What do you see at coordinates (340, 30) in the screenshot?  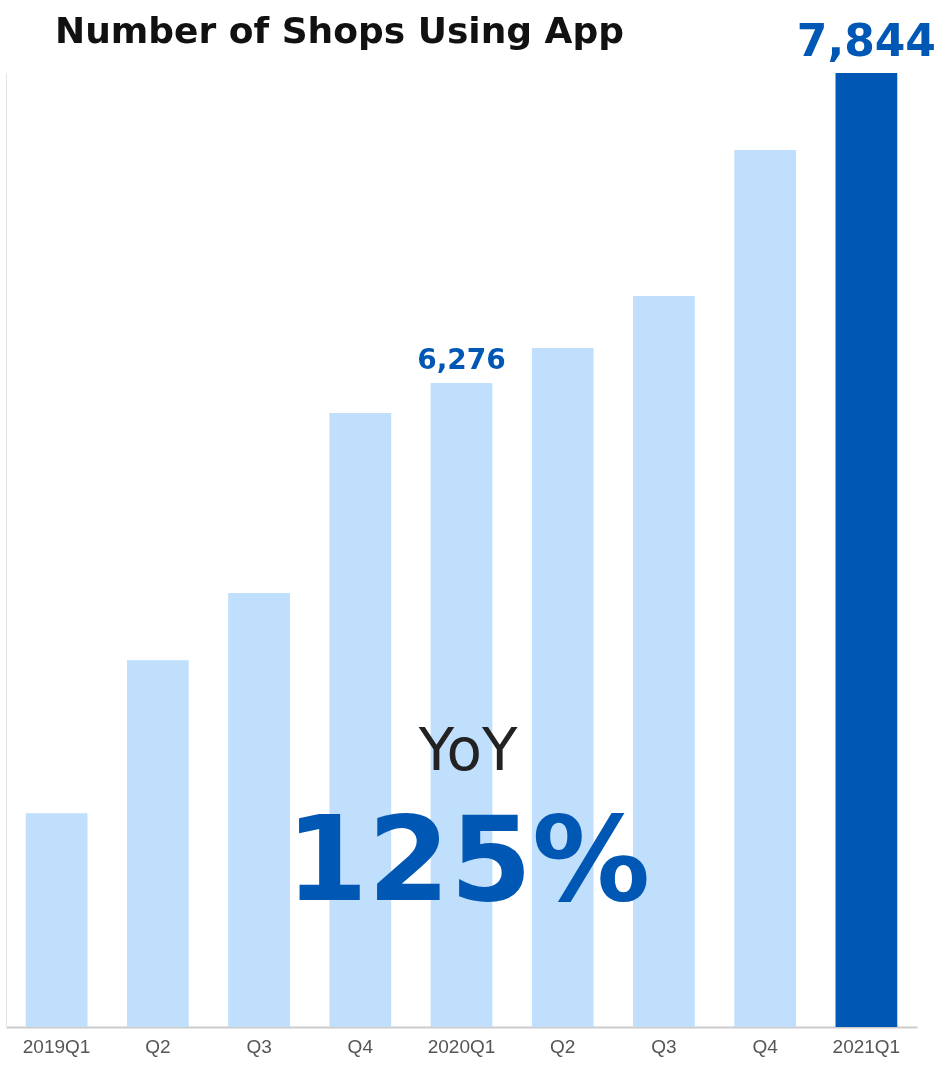 I see `chart-title: Number of Shops Using App` at bounding box center [340, 30].